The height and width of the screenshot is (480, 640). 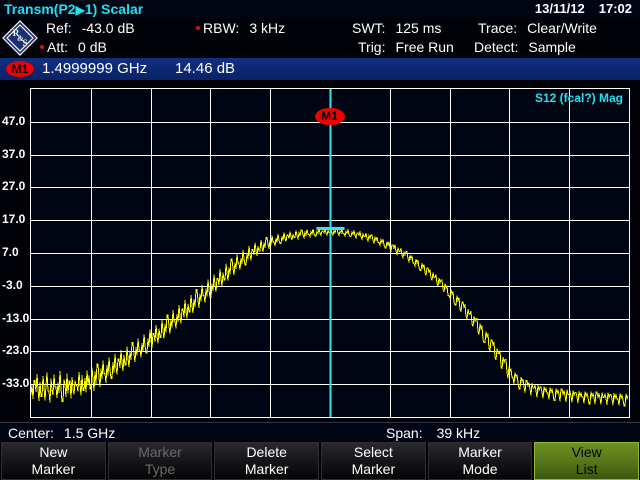 I want to click on marker-m1-badge: M1, so click(x=20, y=69).